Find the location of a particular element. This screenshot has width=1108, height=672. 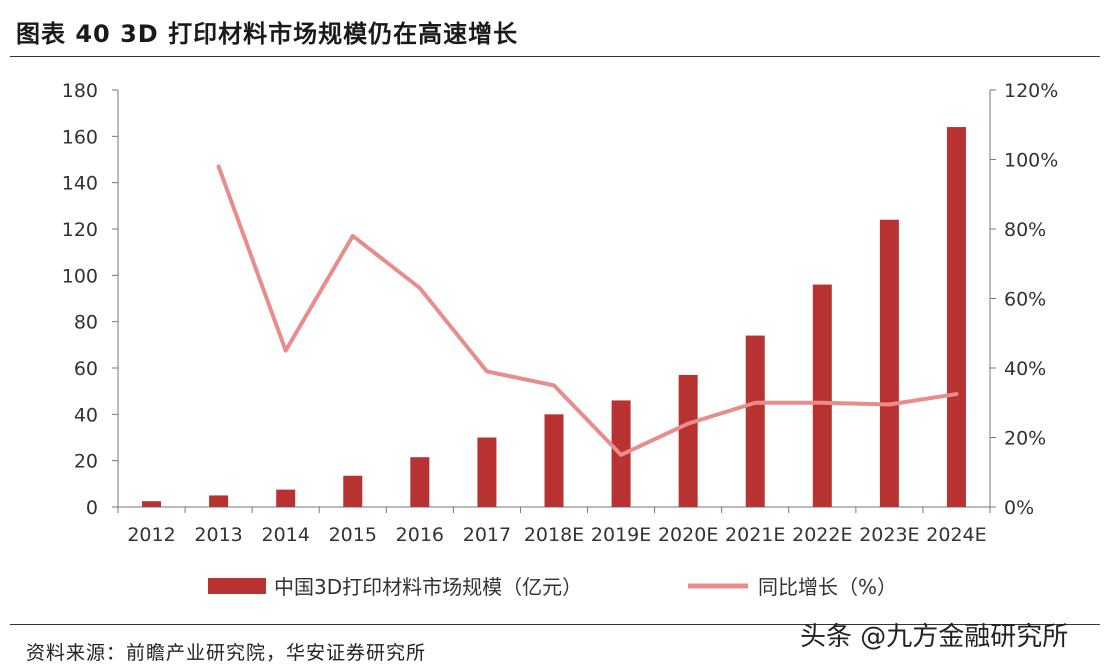

source-note: 资料来源：前瞻产业研究院，华安证券研究所 is located at coordinates (226, 653).